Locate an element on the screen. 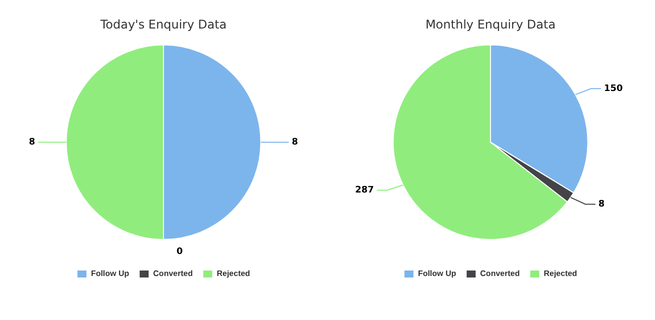 The height and width of the screenshot is (320, 655). data-label: 287 is located at coordinates (364, 191).